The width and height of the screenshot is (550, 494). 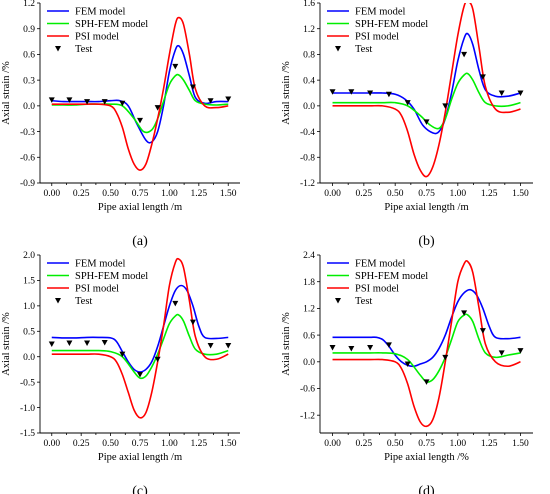 What do you see at coordinates (309, 56) in the screenshot?
I see `y-tick-label: 0.8` at bounding box center [309, 56].